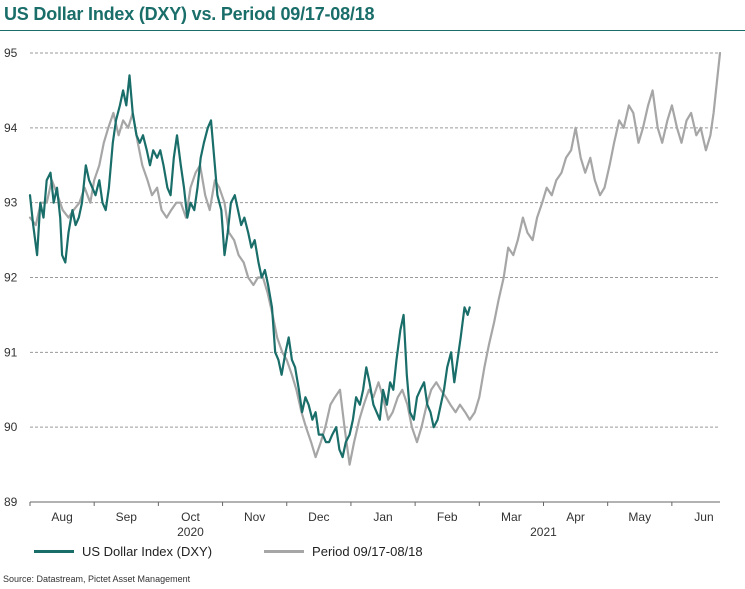 Image resolution: width=745 pixels, height=589 pixels. What do you see at coordinates (190, 517) in the screenshot?
I see `x-tick-label: Oct` at bounding box center [190, 517].